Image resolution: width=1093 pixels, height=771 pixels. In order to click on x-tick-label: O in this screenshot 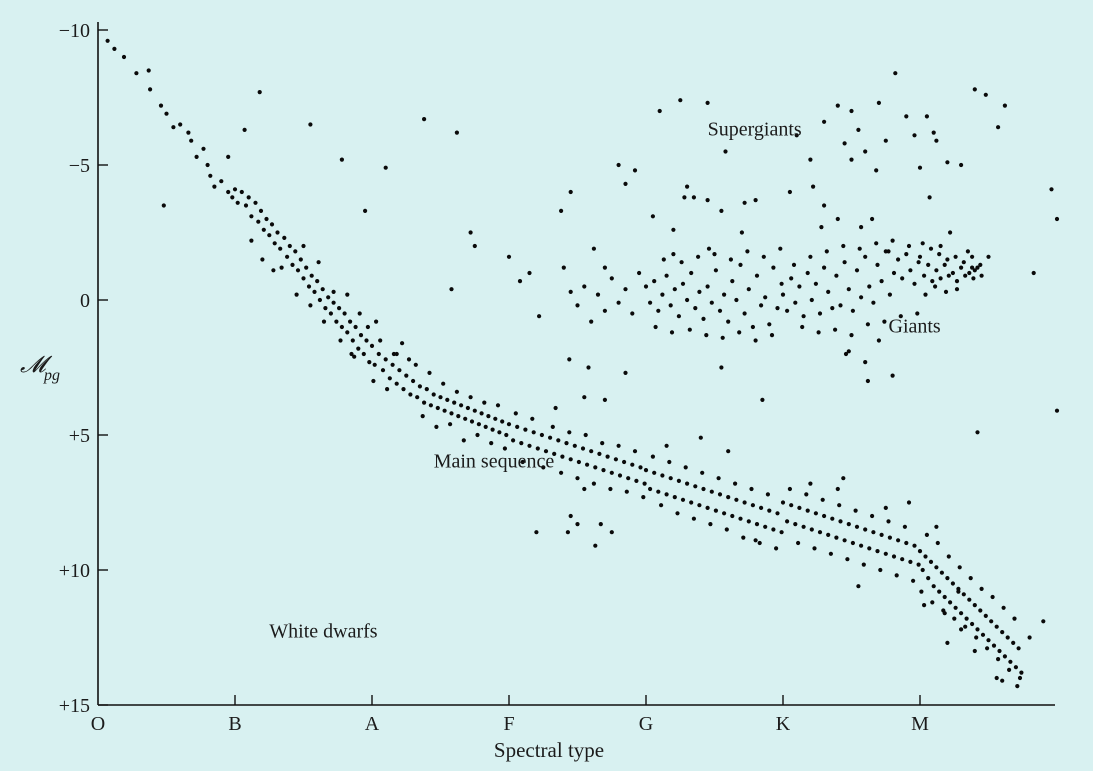, I will do `click(98, 724)`.